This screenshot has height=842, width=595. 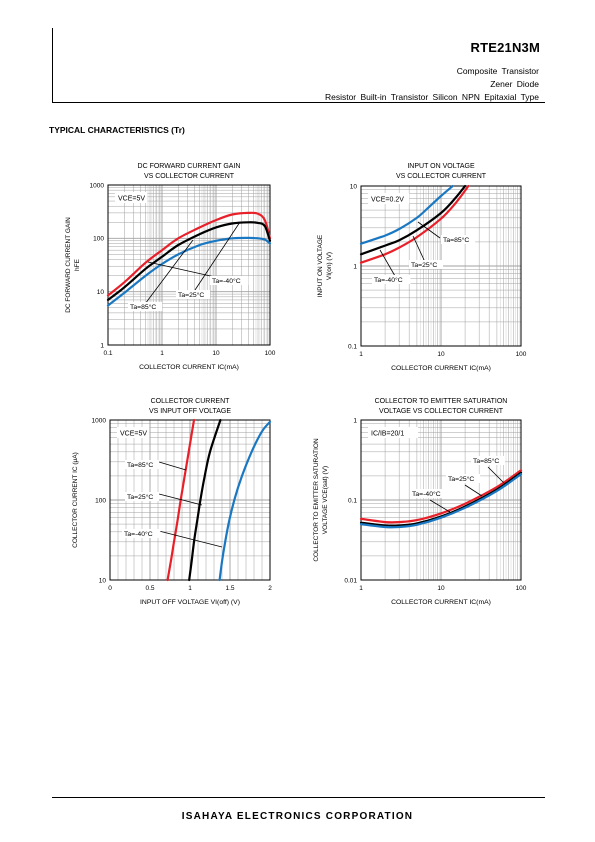 What do you see at coordinates (298, 797) in the screenshot?
I see `footer-rule` at bounding box center [298, 797].